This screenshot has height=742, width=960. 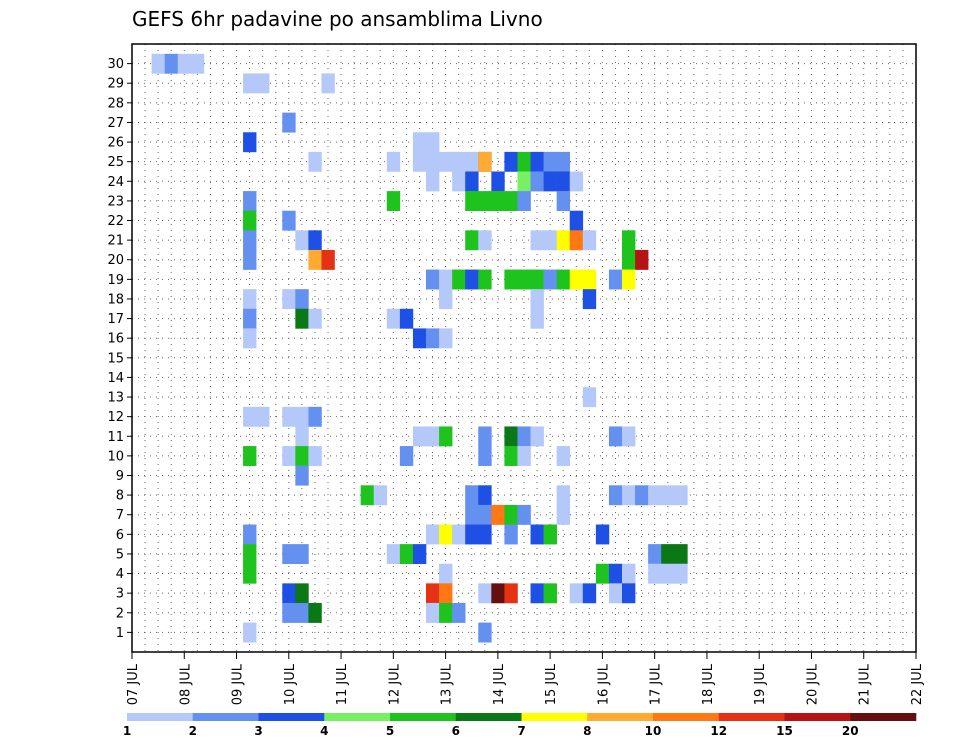 I want to click on colorbar-label: 15, so click(x=784, y=731).